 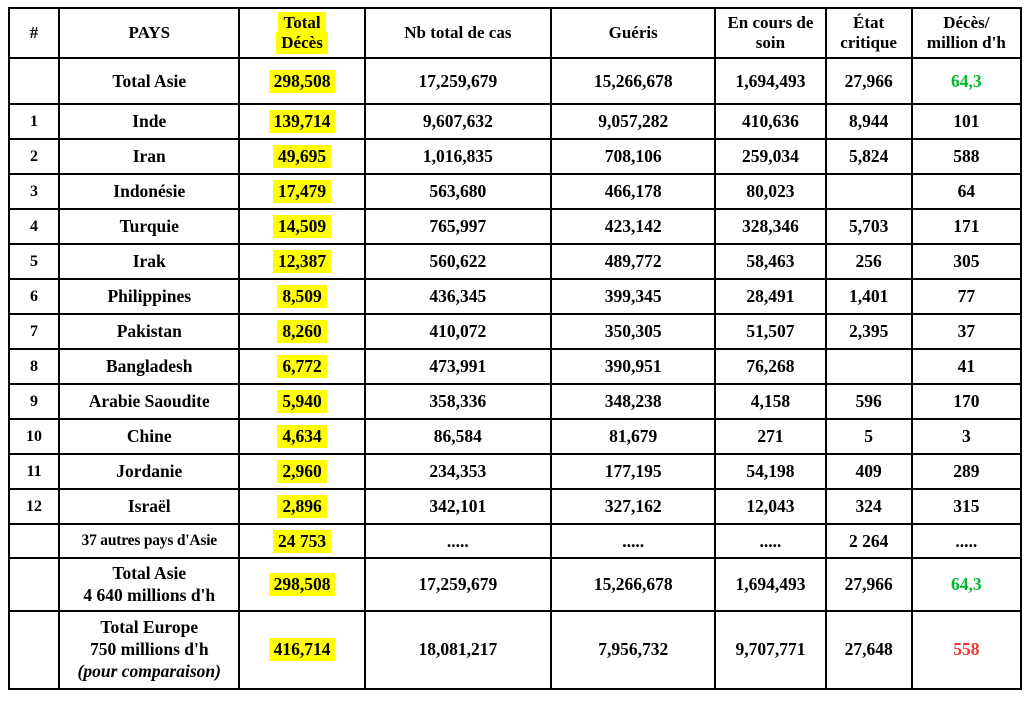 I want to click on country-label: Arabie Saoudite, so click(x=149, y=401).